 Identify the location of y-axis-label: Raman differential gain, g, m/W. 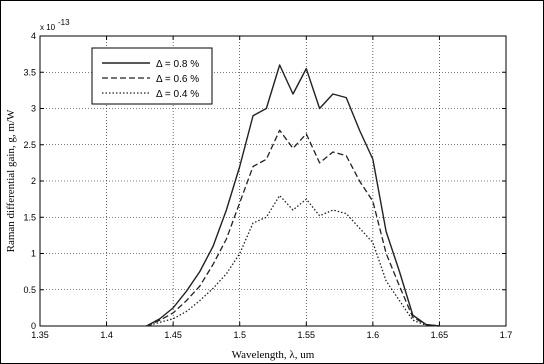
(11, 180).